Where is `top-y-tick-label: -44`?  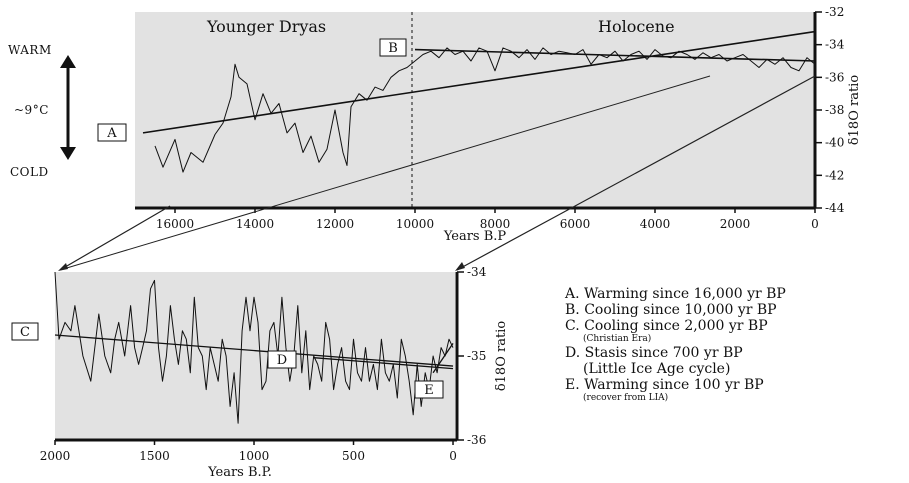 top-y-tick-label: -44 is located at coordinates (835, 208).